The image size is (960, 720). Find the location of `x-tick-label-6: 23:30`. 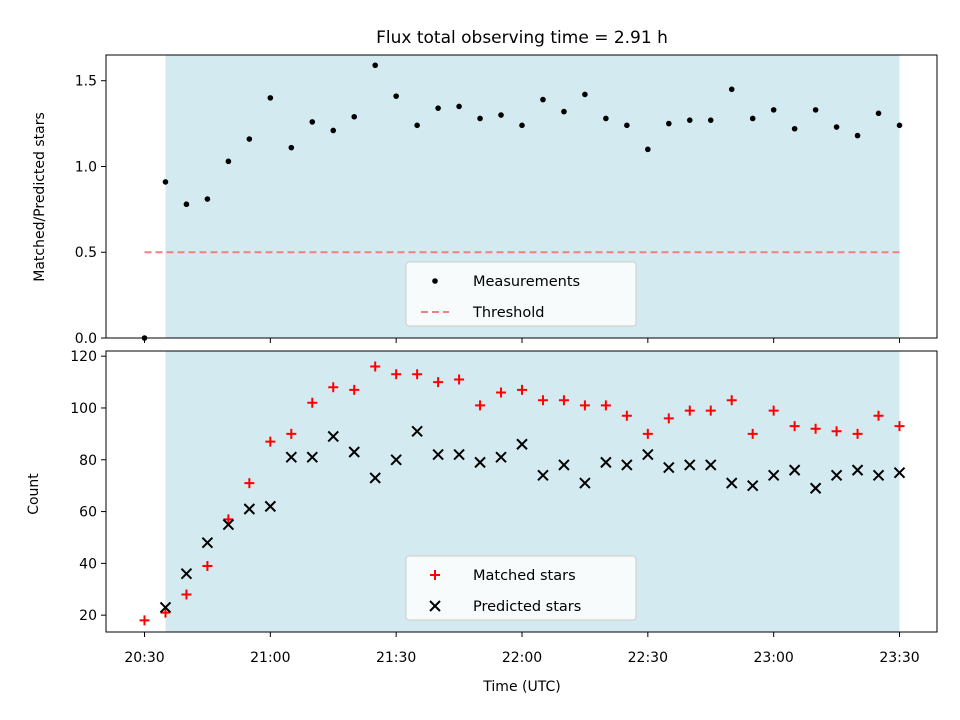

x-tick-label-6: 23:30 is located at coordinates (899, 658).